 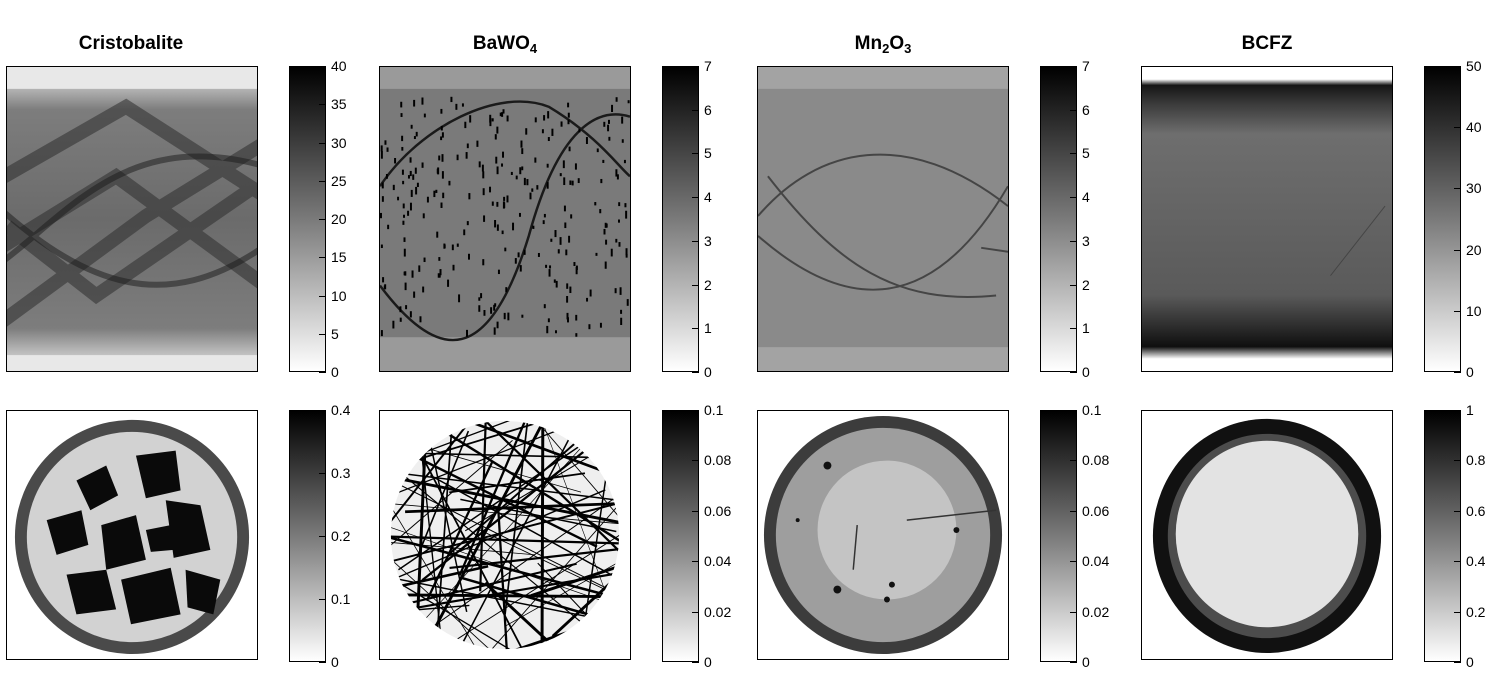 I want to click on colorbar-2-0-tick-label-6: 6, so click(x=1086, y=110).